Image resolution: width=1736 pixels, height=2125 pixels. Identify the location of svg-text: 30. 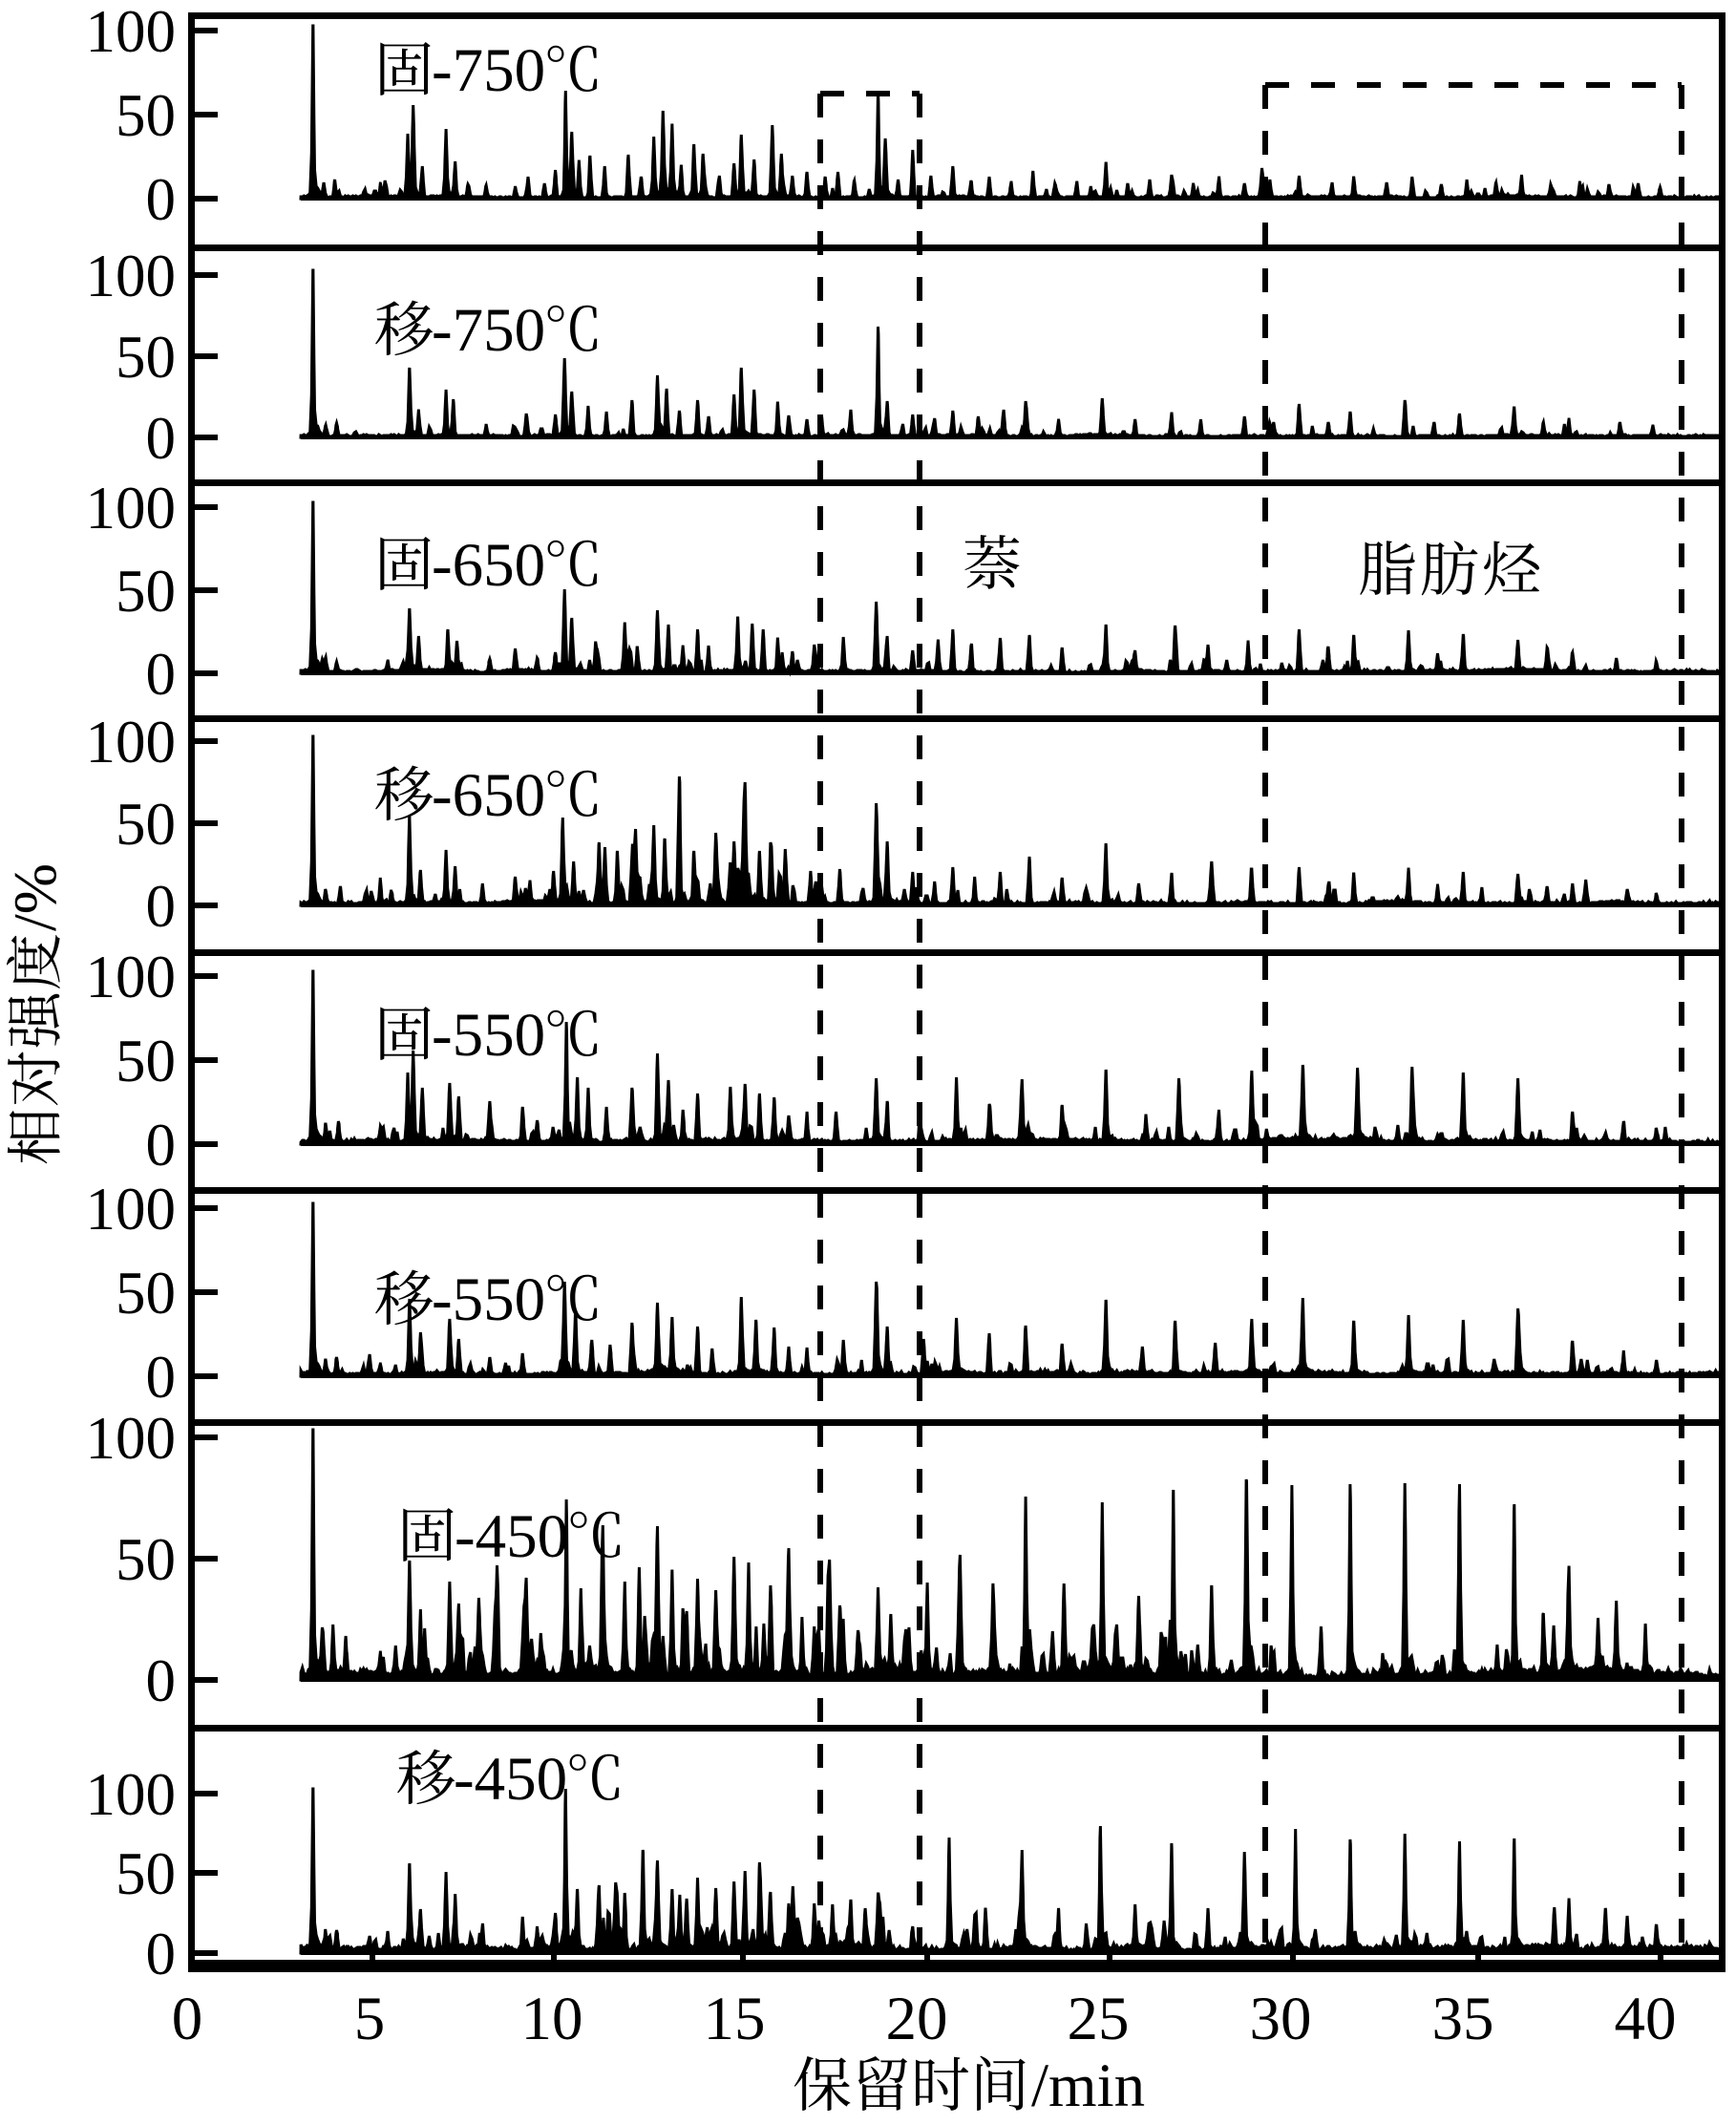
(1281, 2019).